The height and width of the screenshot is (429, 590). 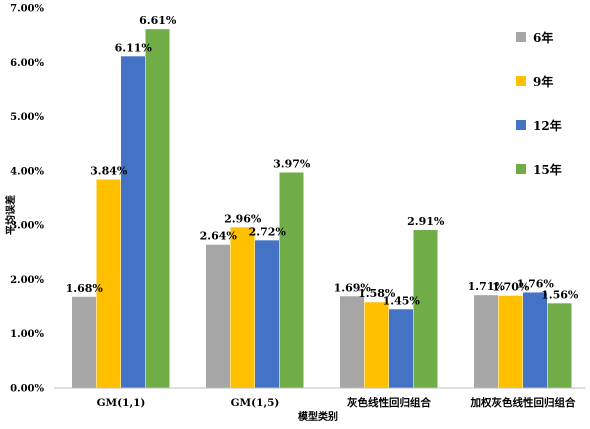 What do you see at coordinates (353, 287) in the screenshot?
I see `data-label: 1.69%` at bounding box center [353, 287].